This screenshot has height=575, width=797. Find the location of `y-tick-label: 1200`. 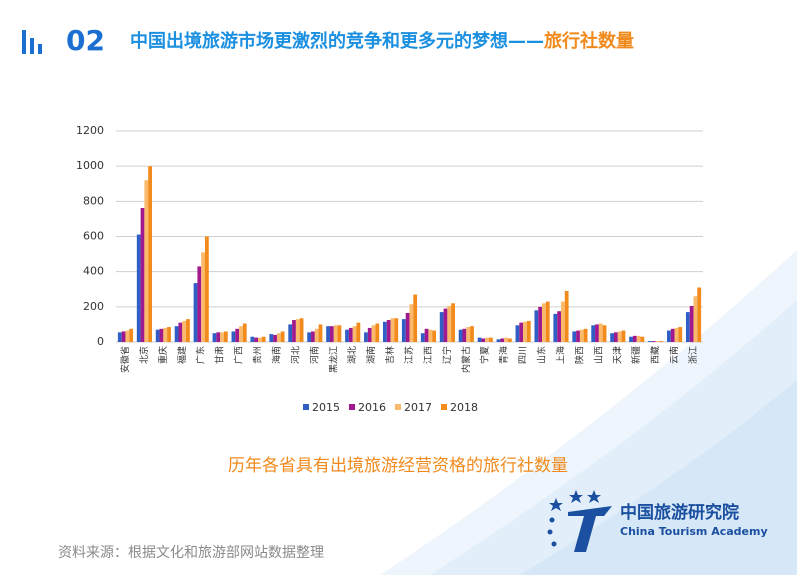

y-tick-label: 1200 is located at coordinates (90, 130).